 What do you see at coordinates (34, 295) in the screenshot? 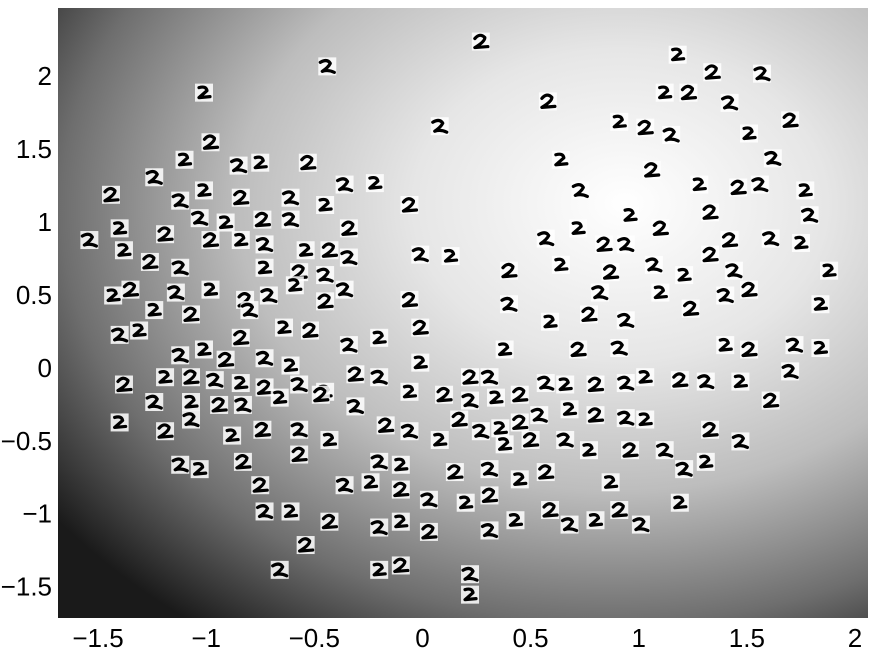
I see `y-tick-label: 0.5` at bounding box center [34, 295].